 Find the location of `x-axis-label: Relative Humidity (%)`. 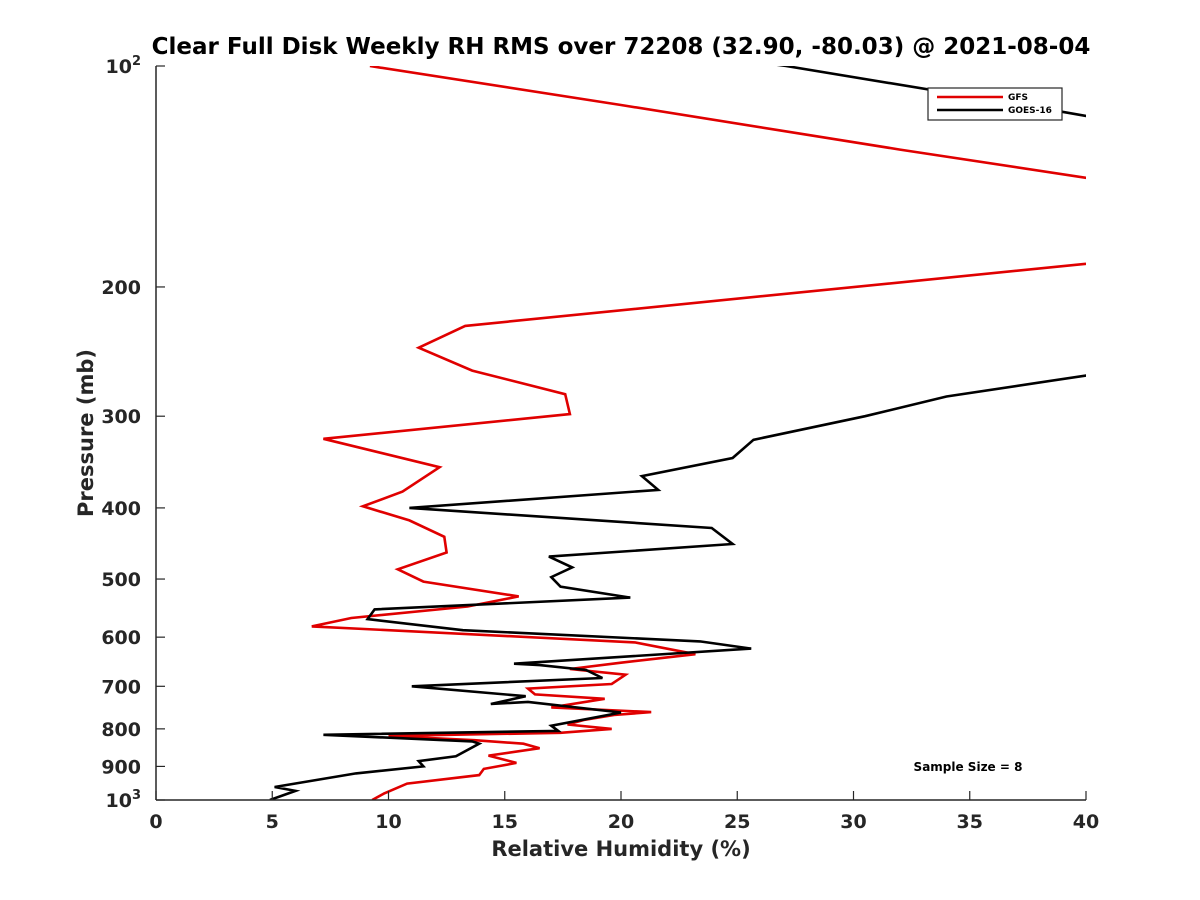

x-axis-label: Relative Humidity (%) is located at coordinates (620, 849).